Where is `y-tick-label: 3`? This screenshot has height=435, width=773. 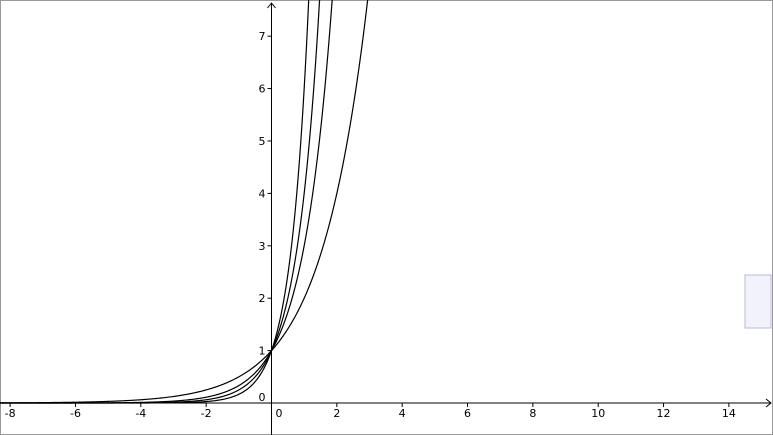
y-tick-label: 3 is located at coordinates (261, 246).